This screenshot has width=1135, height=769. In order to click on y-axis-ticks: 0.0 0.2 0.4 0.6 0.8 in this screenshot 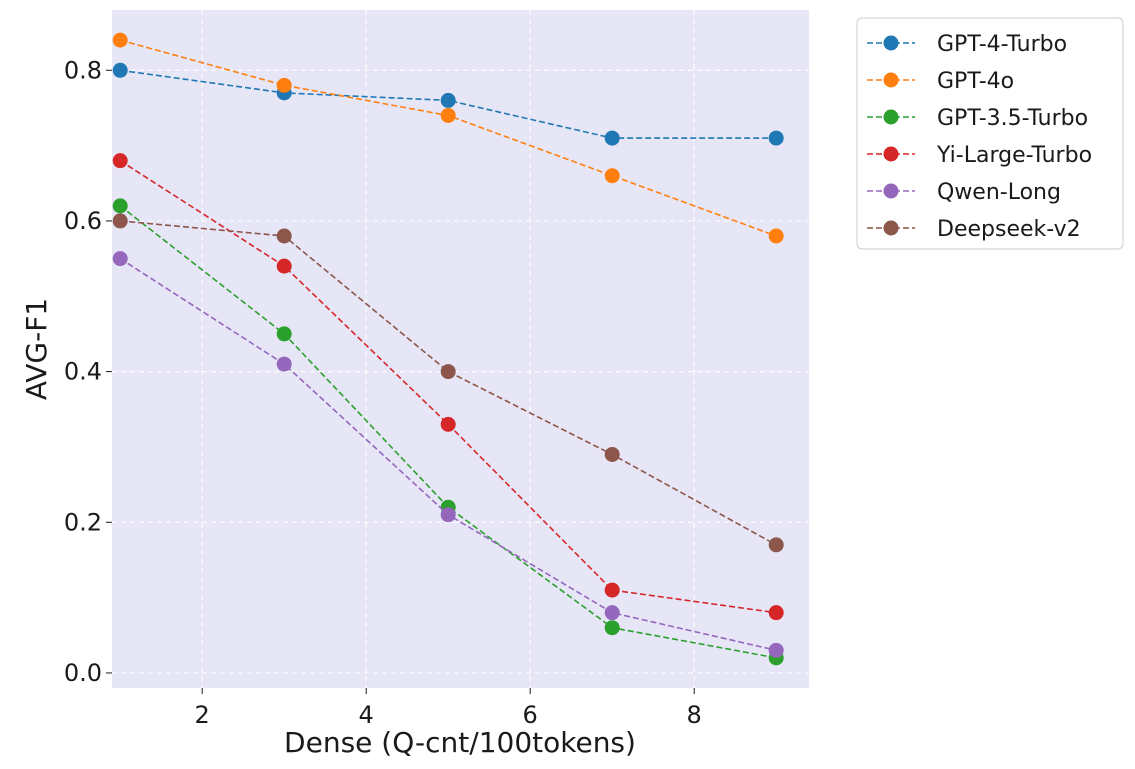, I will do `click(88, 371)`.